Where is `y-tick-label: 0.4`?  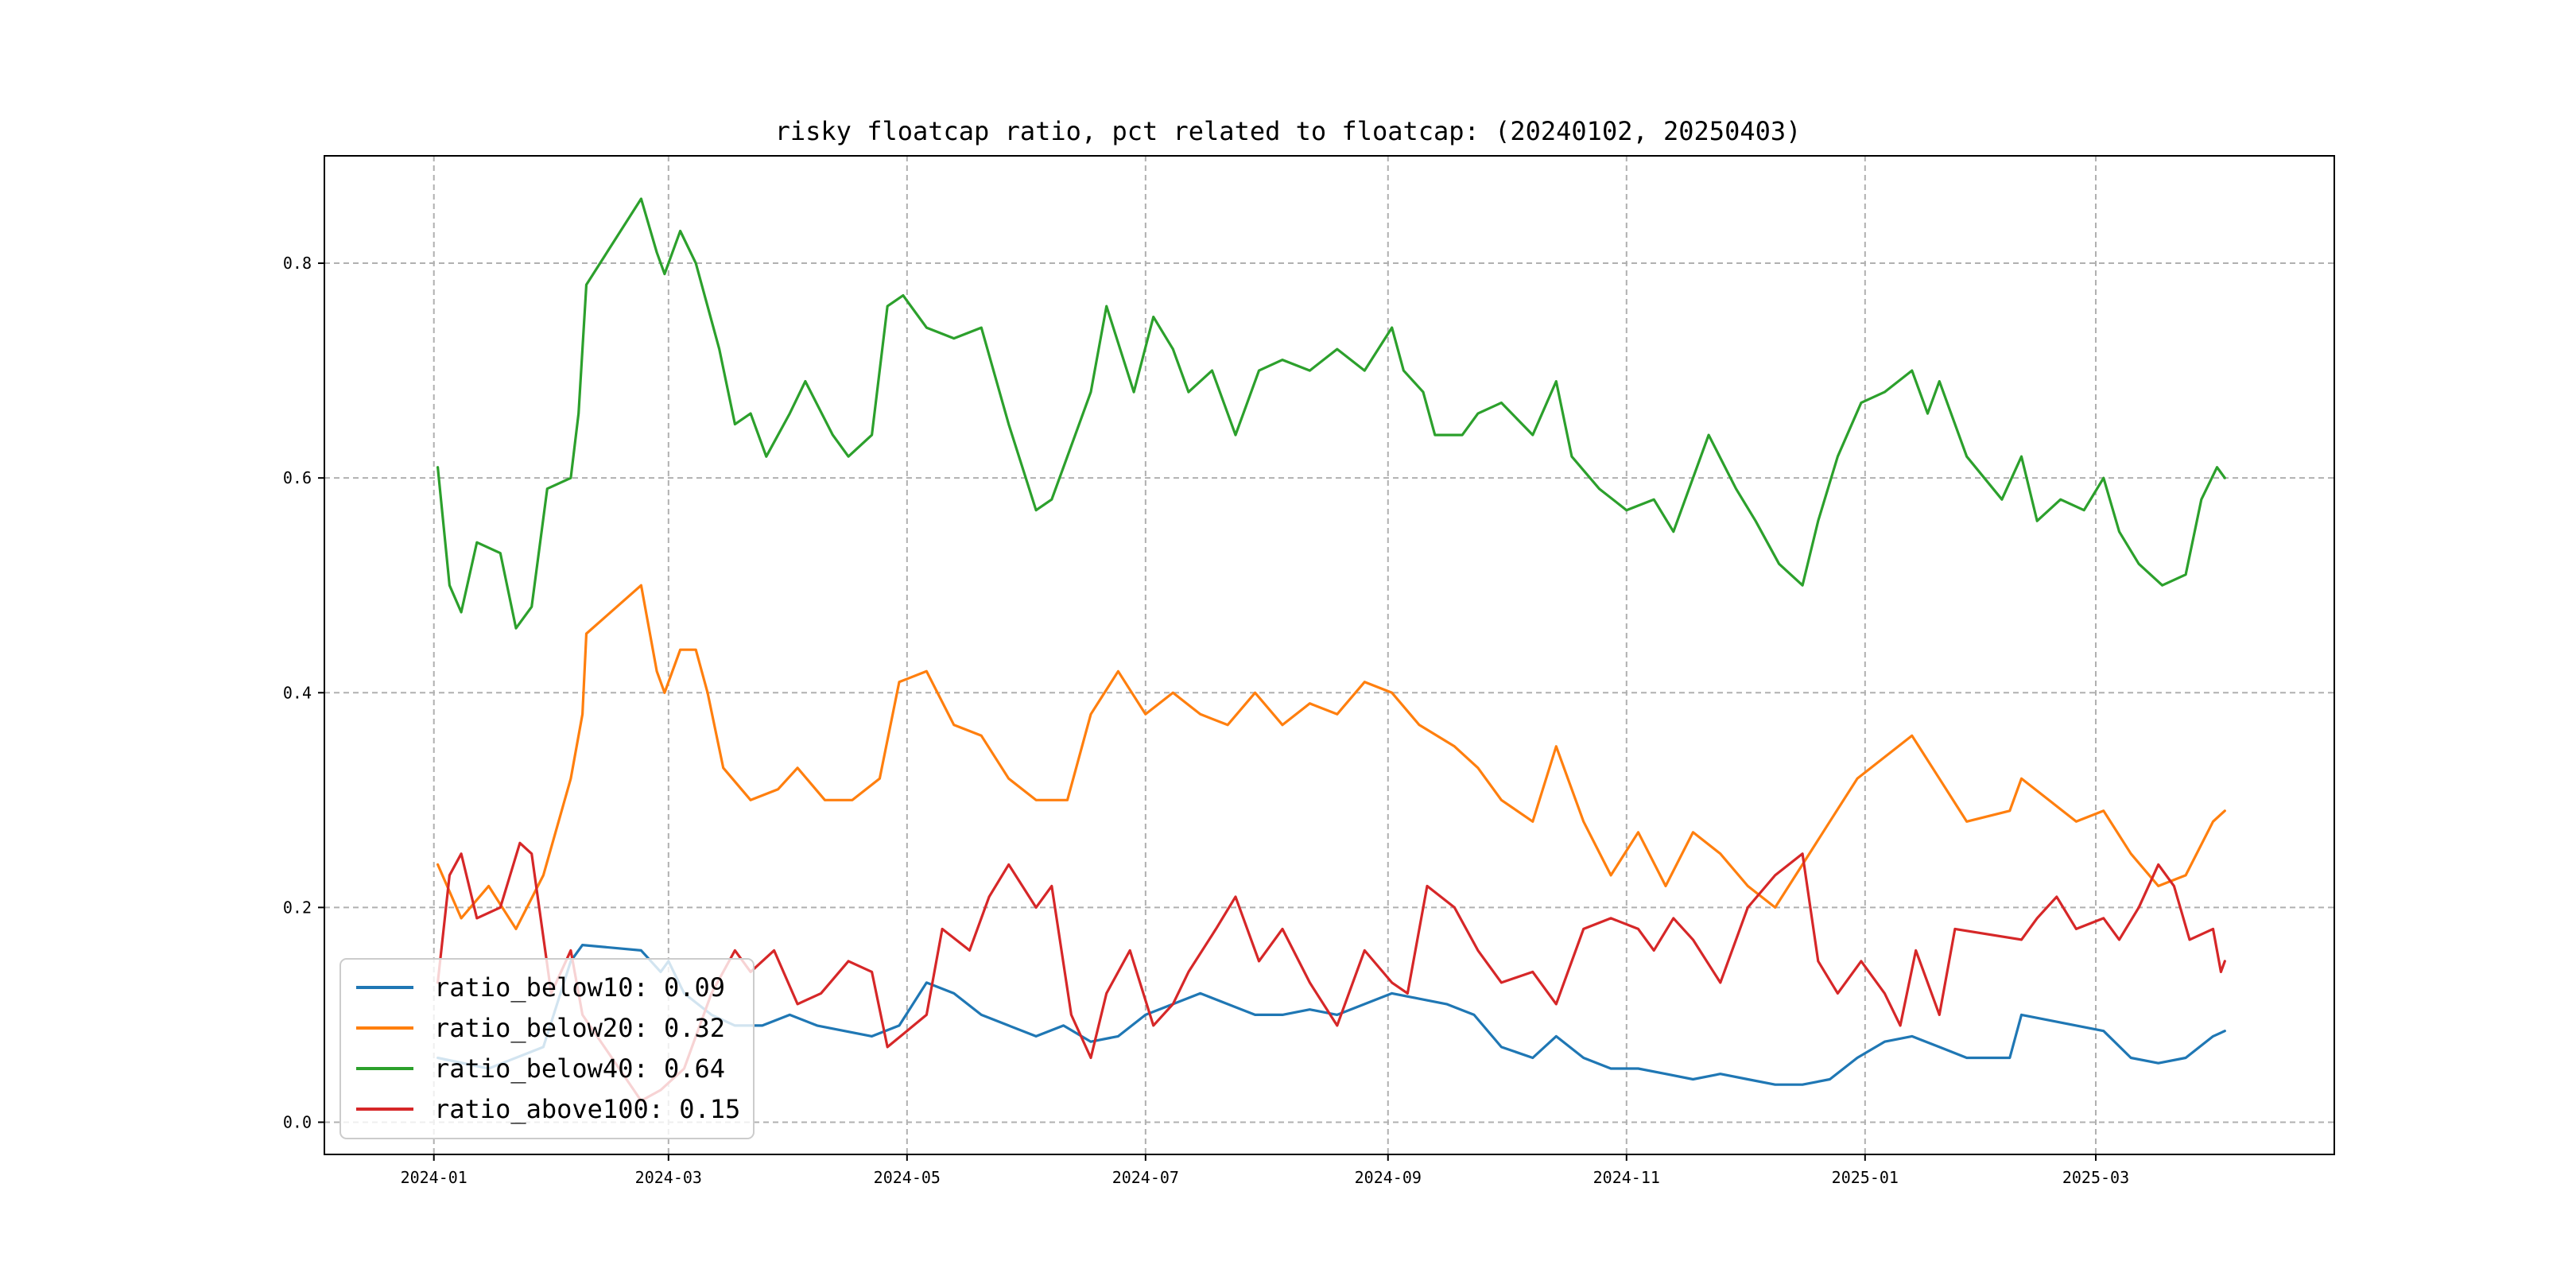
y-tick-label: 0.4 is located at coordinates (297, 692).